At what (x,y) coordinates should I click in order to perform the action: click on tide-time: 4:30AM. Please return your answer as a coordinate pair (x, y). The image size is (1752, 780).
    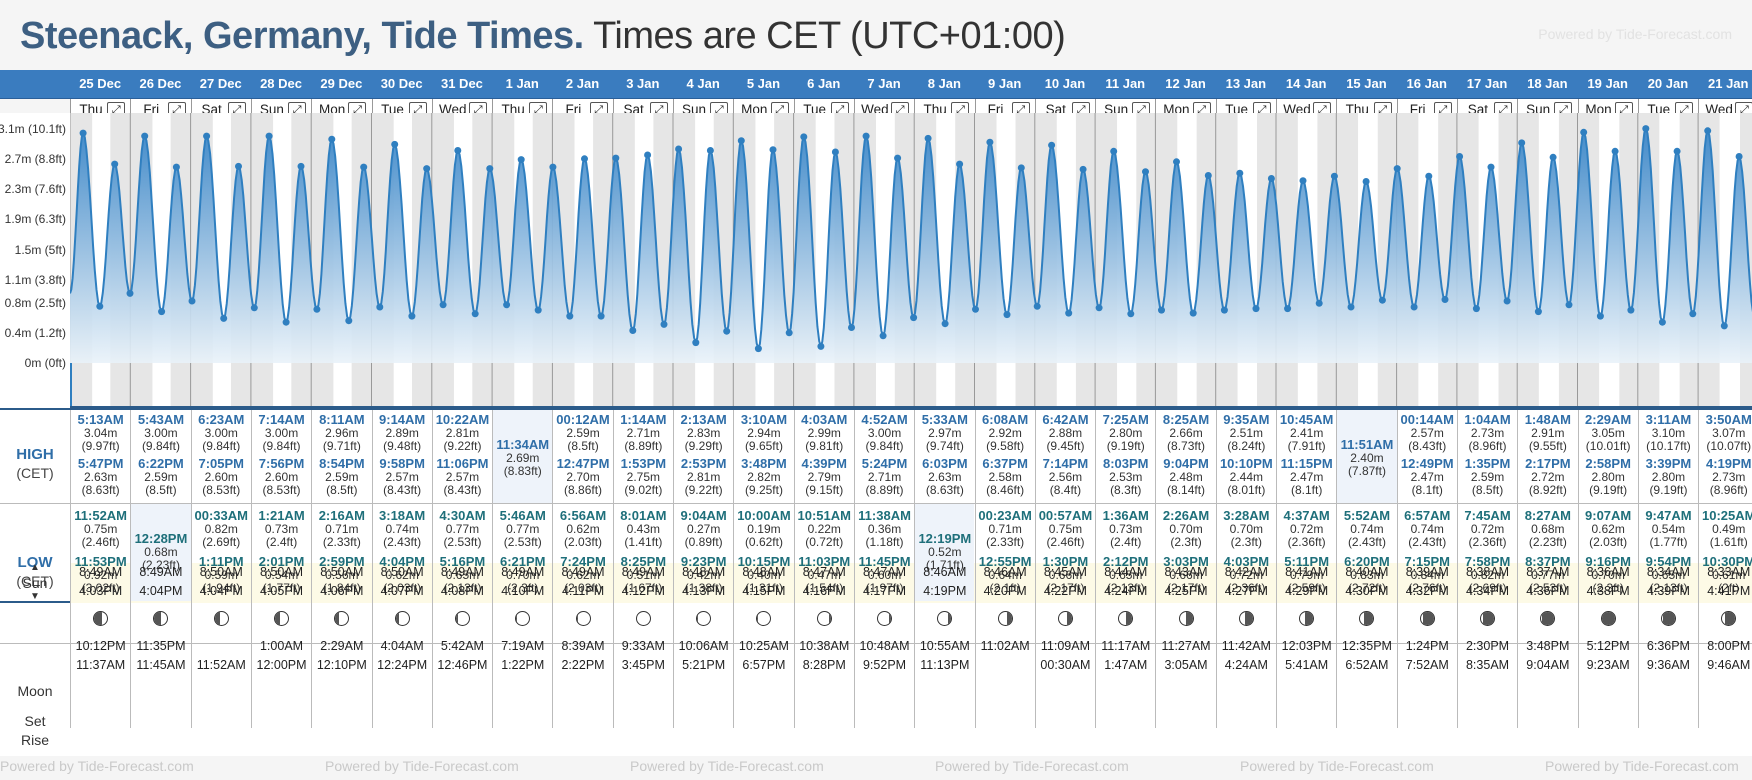
    Looking at the image, I should click on (462, 515).